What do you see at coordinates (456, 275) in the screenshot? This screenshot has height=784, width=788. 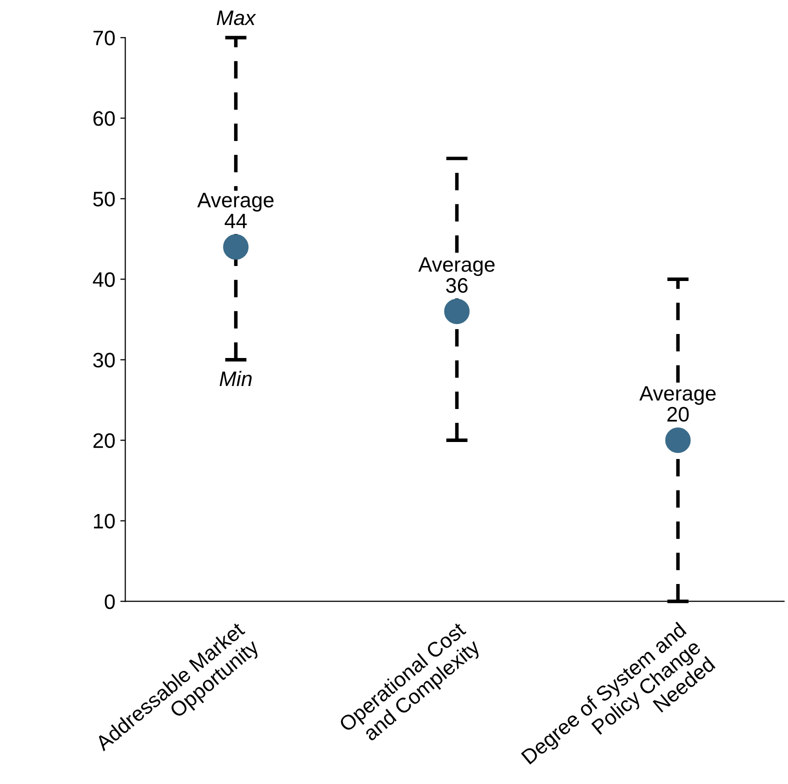 I see `data-label: Average 36` at bounding box center [456, 275].